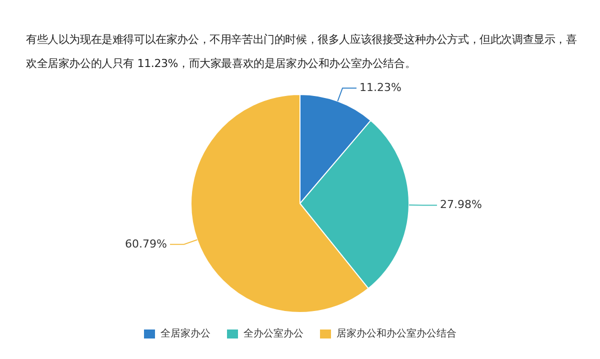 This screenshot has height=359, width=600. Describe the element at coordinates (146, 243) in the screenshot. I see `data-label: 60.79%` at that location.